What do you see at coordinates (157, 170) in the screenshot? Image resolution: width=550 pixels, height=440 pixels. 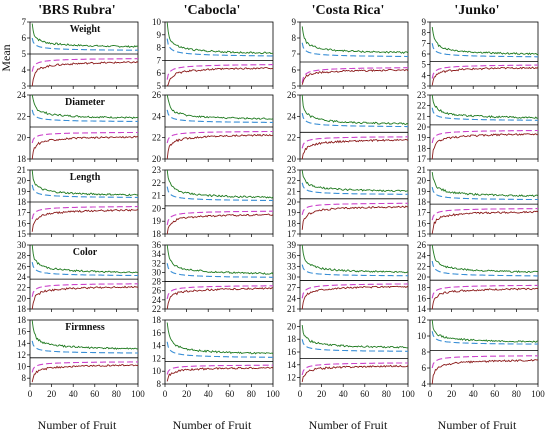 I see `y-tick-label: 23` at bounding box center [157, 170].